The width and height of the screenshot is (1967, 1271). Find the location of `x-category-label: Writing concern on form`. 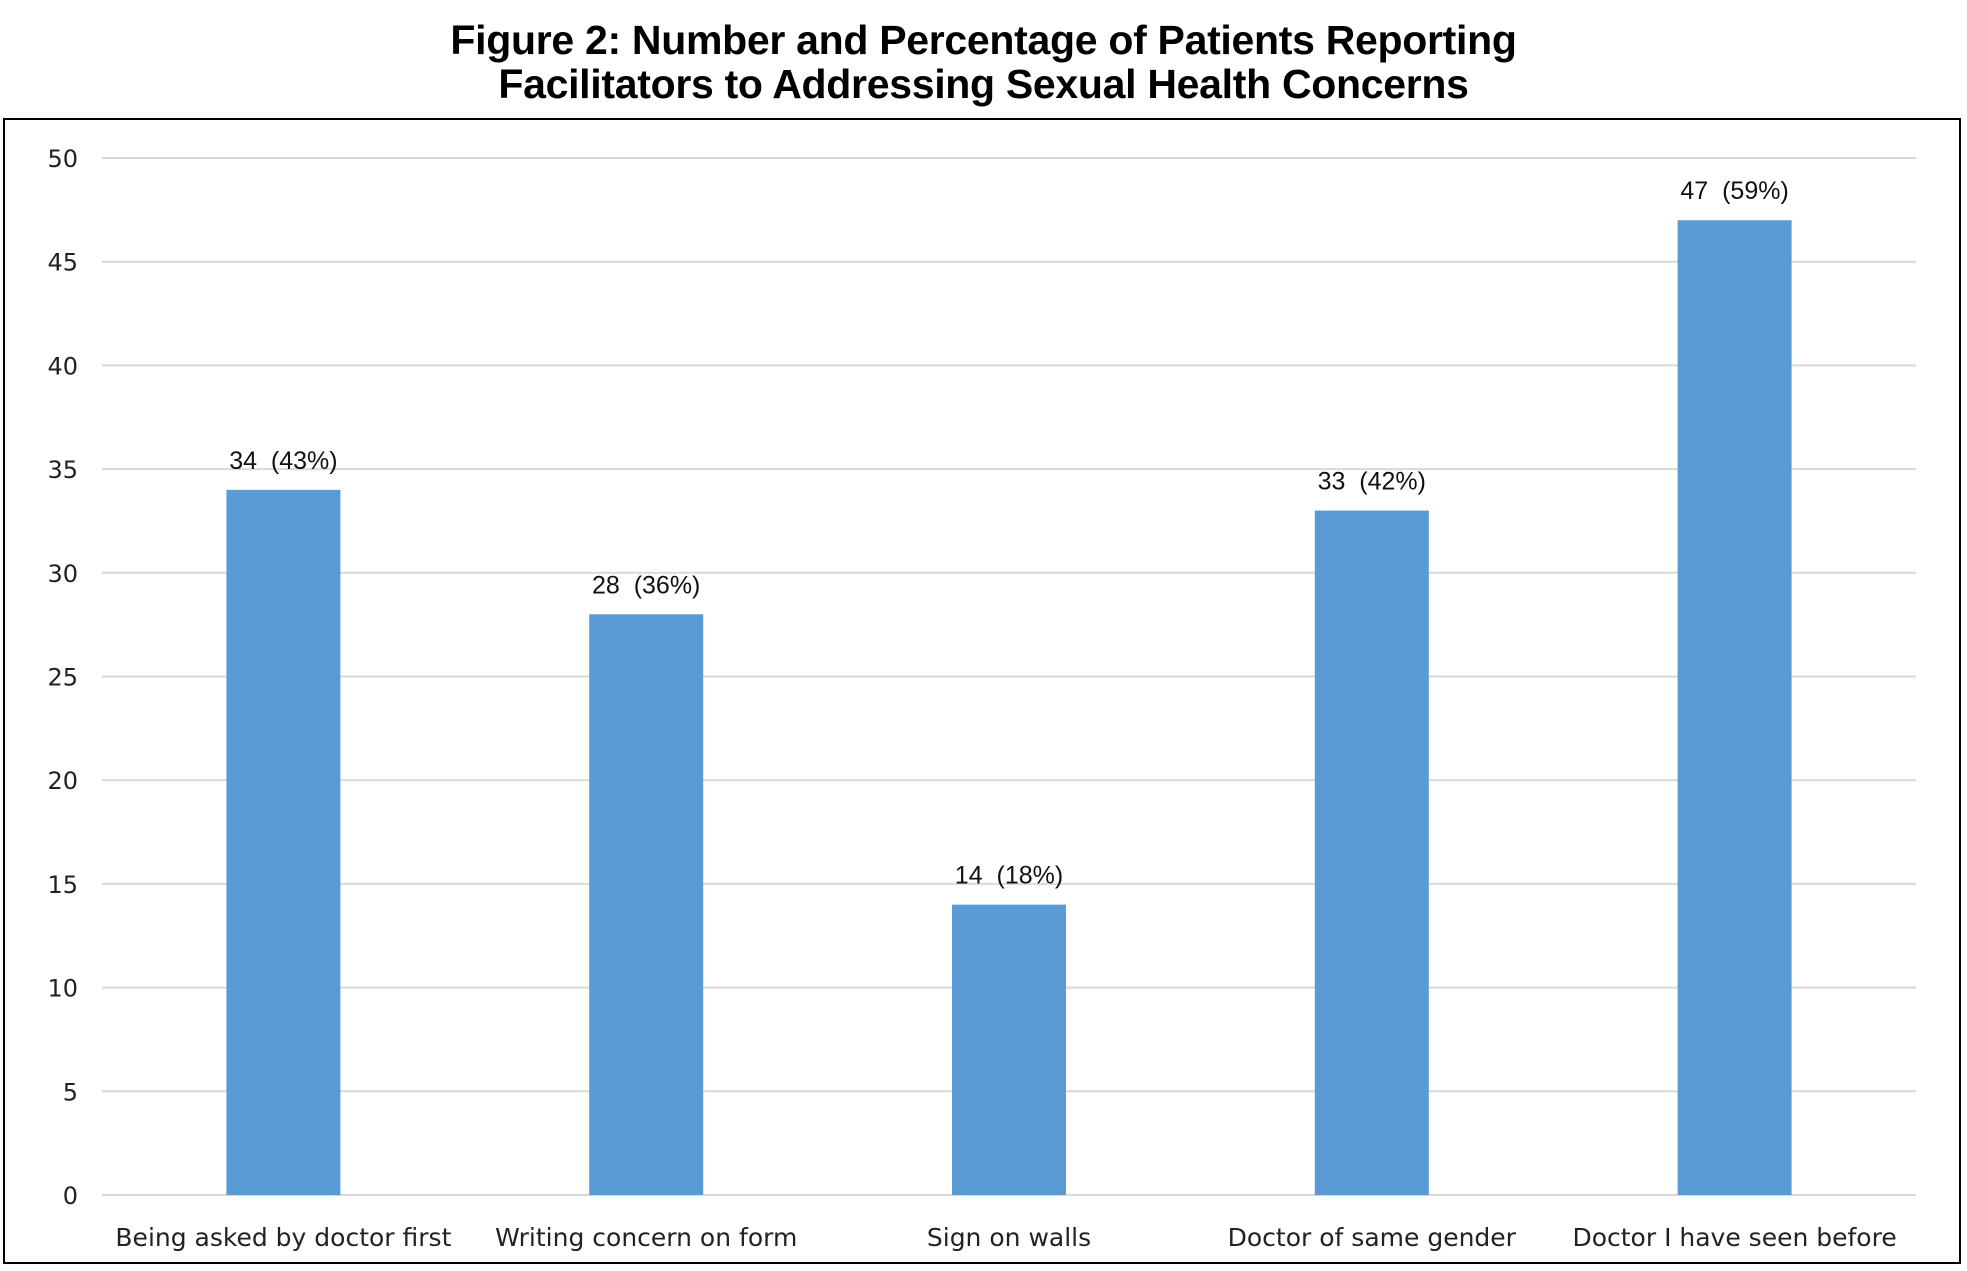

x-category-label: Writing concern on form is located at coordinates (646, 1237).